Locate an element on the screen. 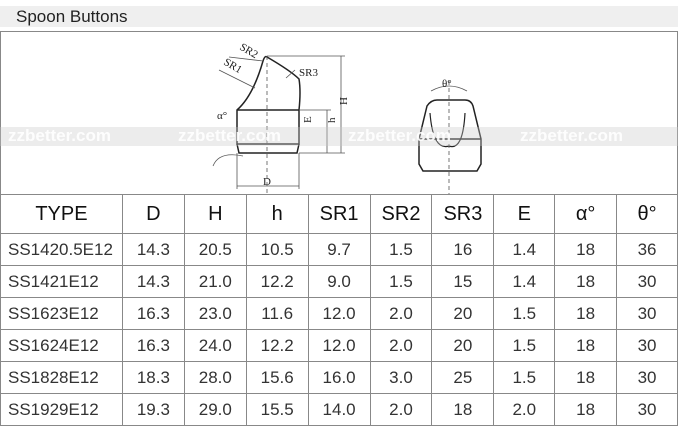 The height and width of the screenshot is (426, 681). value-cell: 18.3 is located at coordinates (153, 377).